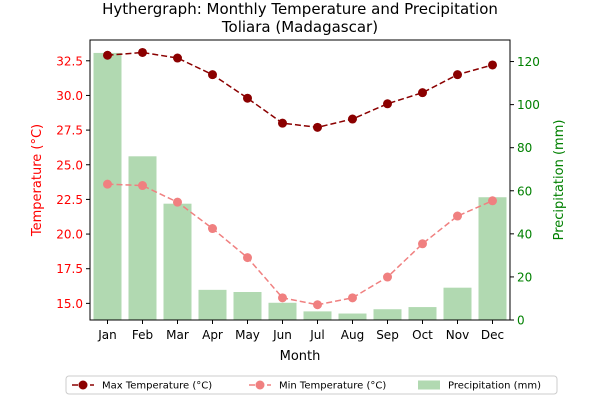 The width and height of the screenshot is (600, 400). Describe the element at coordinates (300, 356) in the screenshot. I see `x-axis-label: Month` at that location.